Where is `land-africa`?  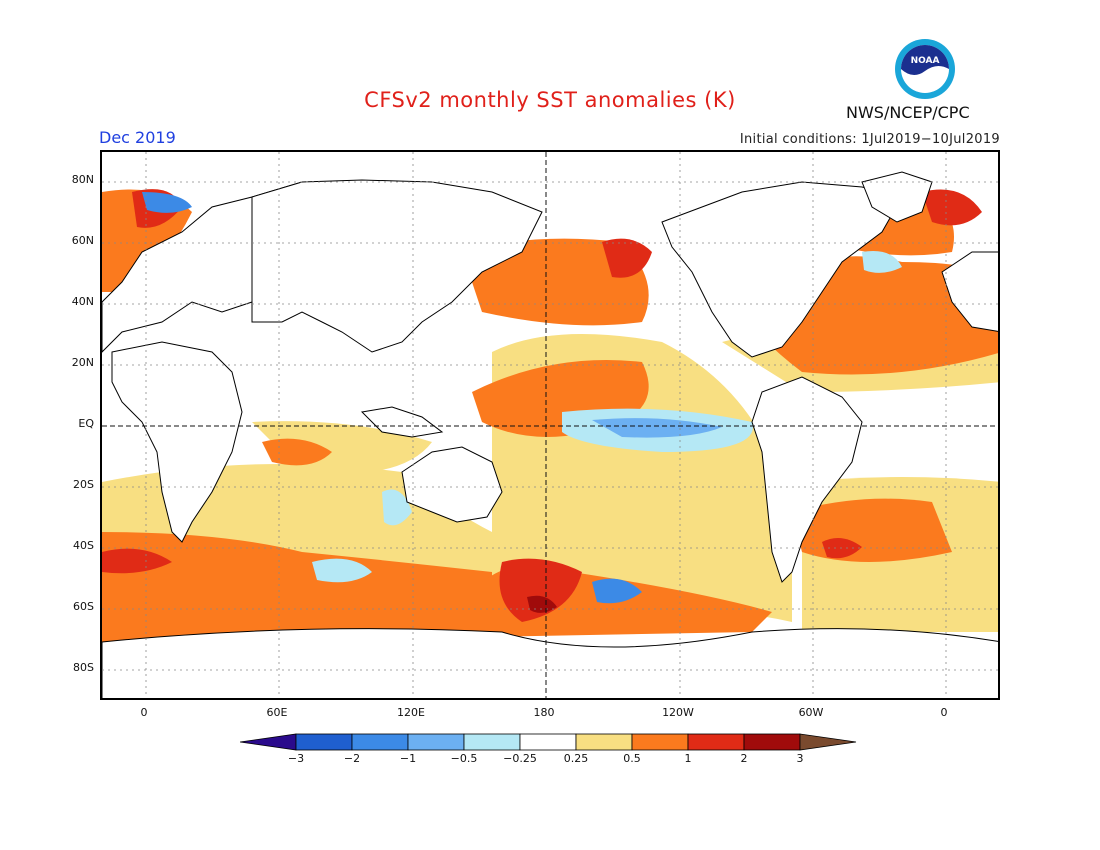
land-africa is located at coordinates (177, 442).